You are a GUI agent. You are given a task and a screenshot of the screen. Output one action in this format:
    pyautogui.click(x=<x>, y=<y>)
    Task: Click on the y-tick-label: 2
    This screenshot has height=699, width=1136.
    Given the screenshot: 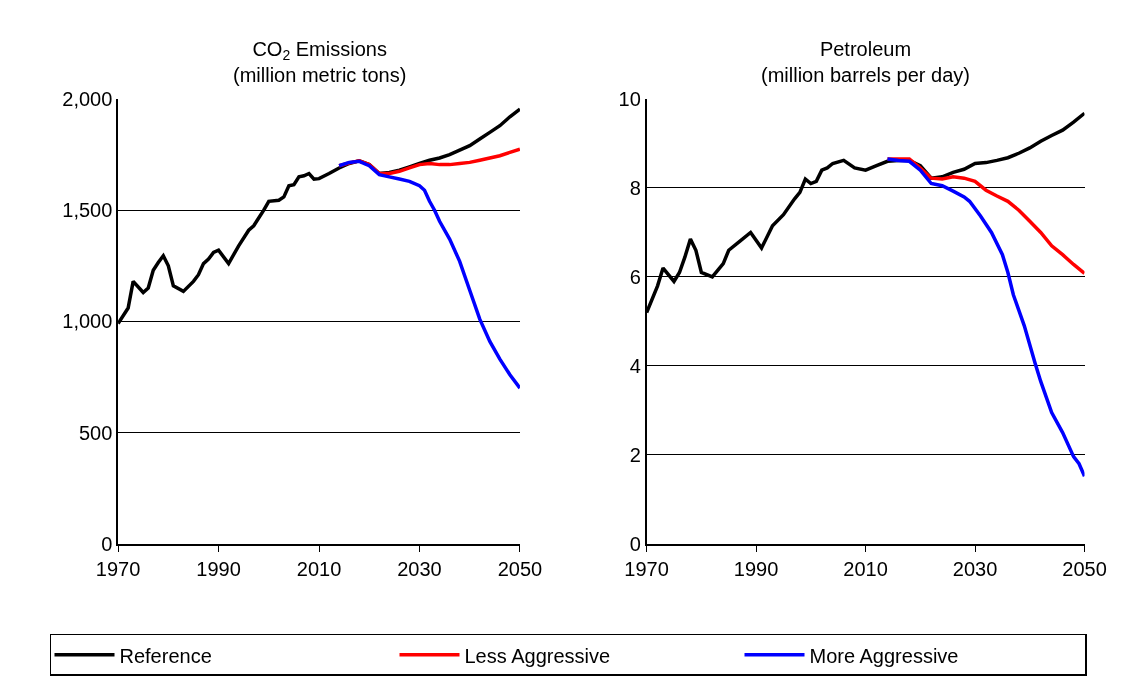 What is the action you would take?
    pyautogui.click(x=635, y=454)
    